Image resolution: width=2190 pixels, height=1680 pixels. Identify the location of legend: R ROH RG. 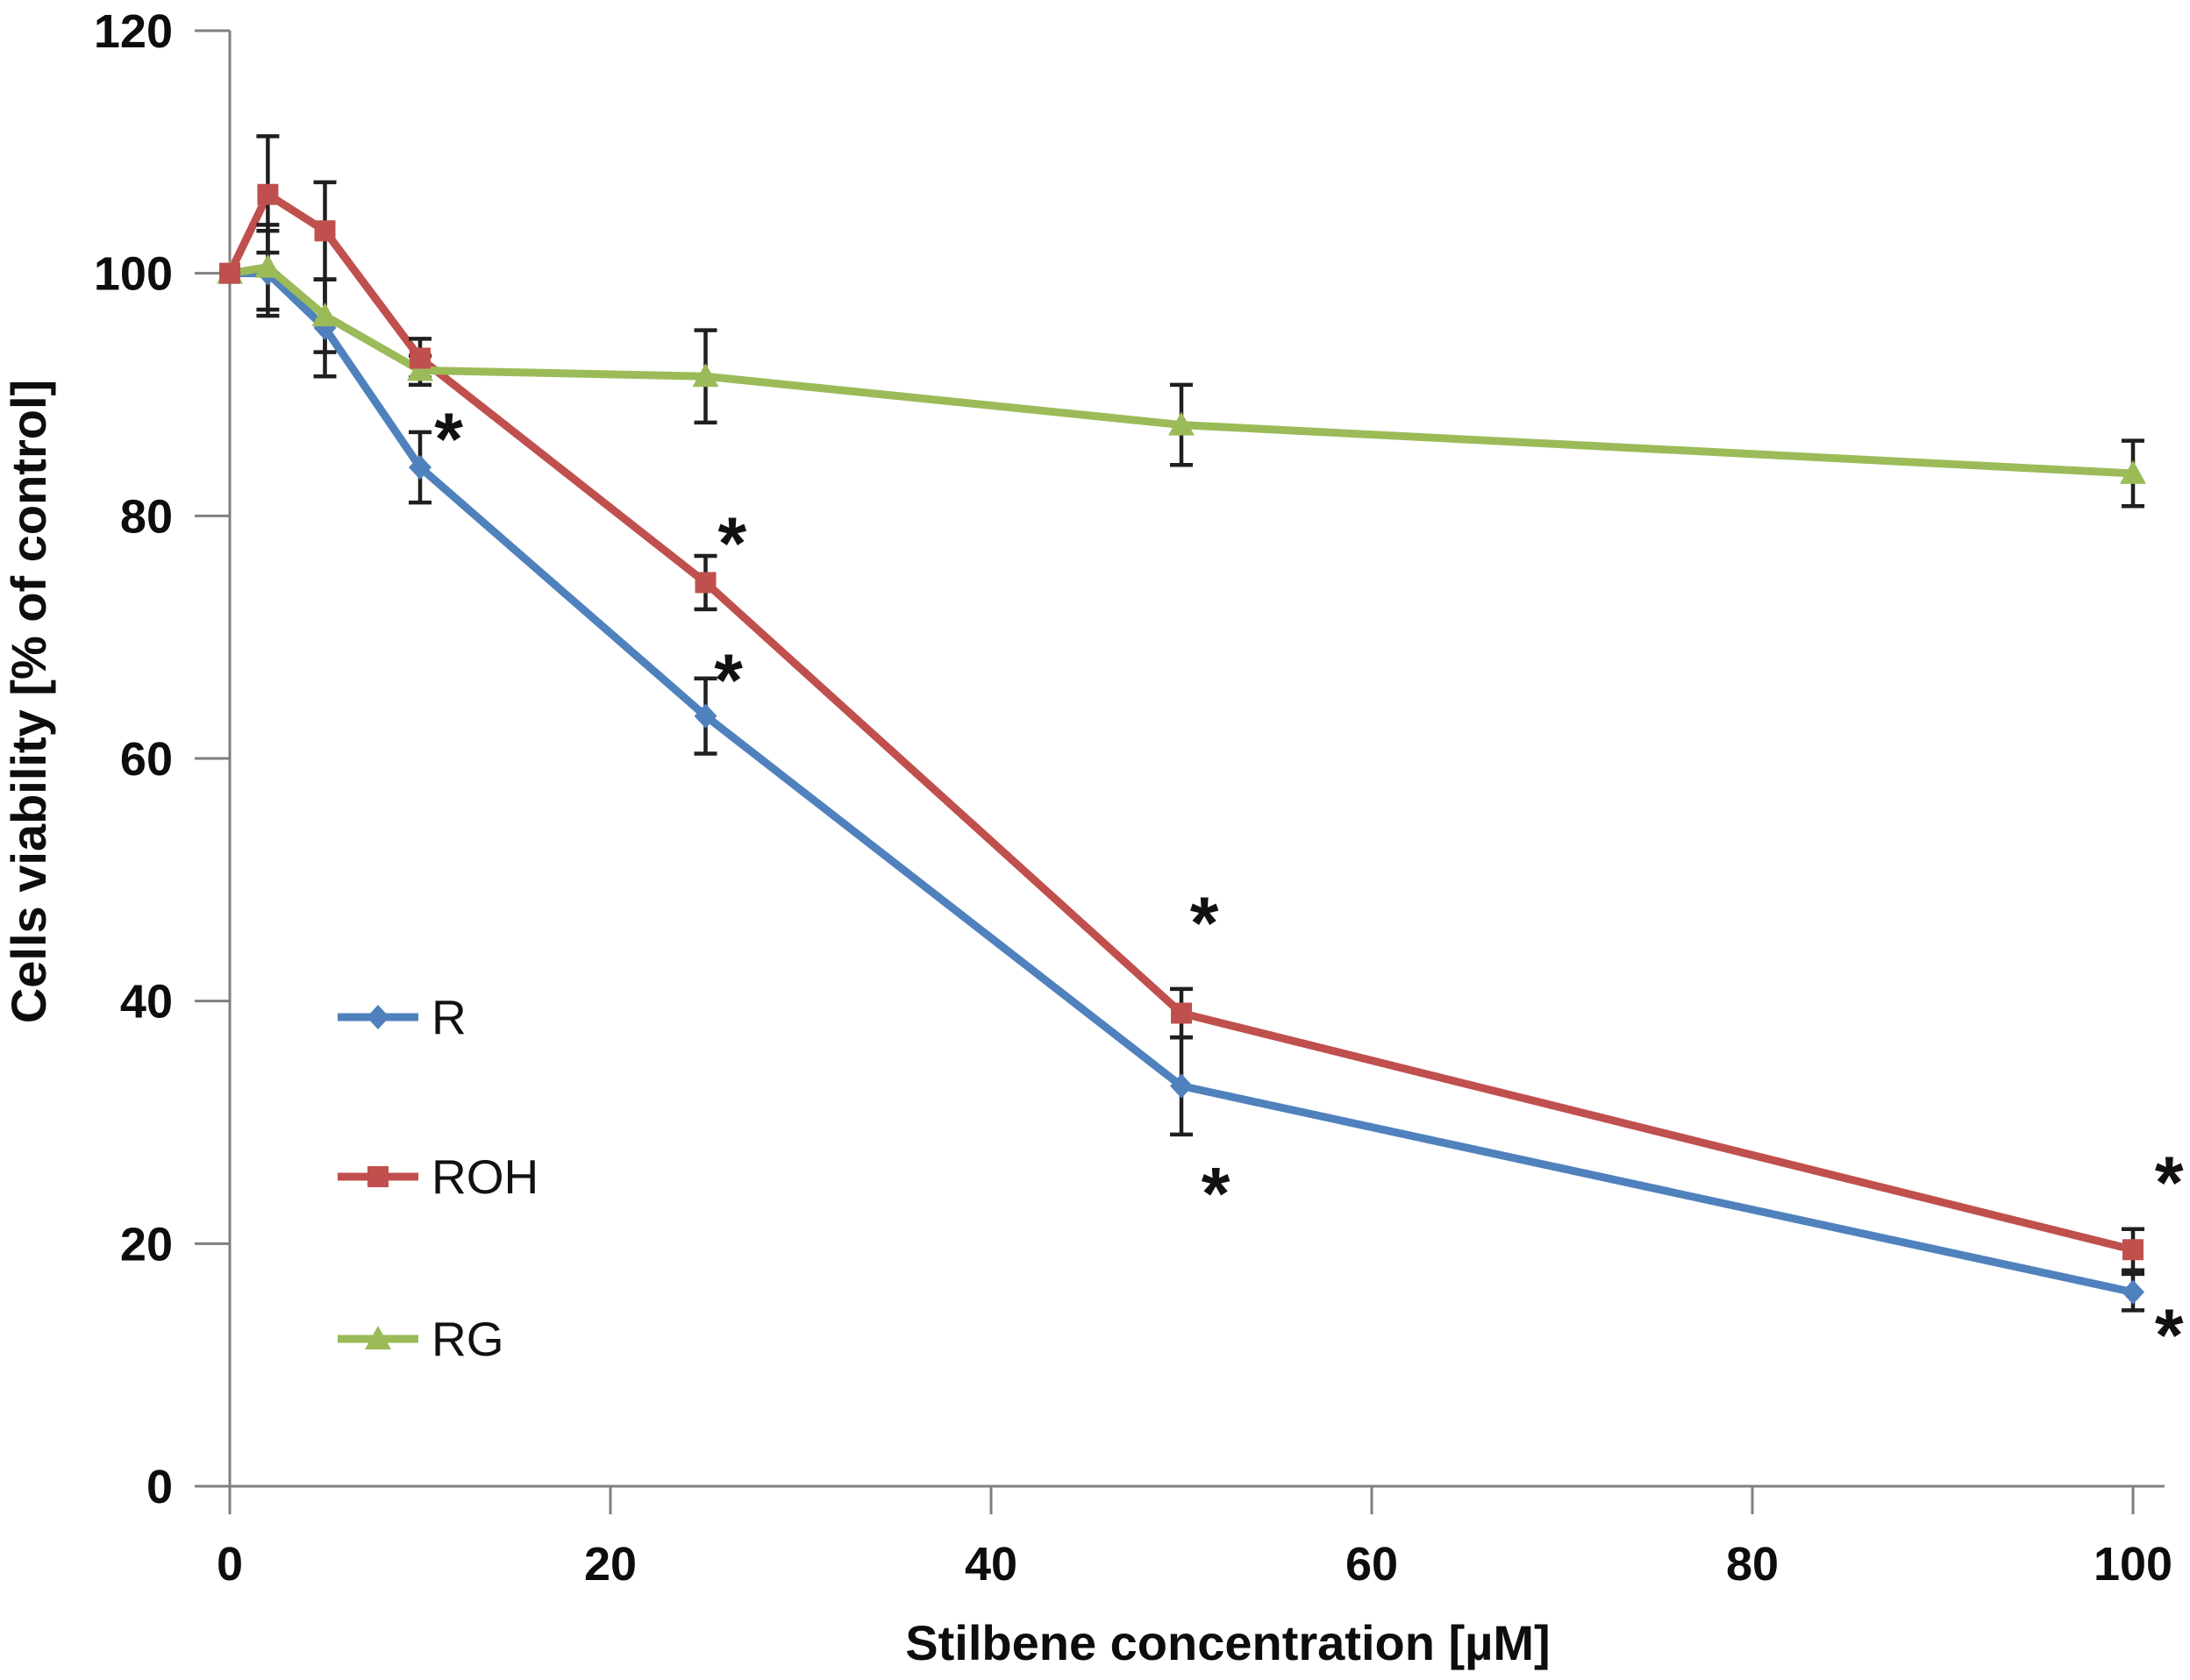
(438, 1178).